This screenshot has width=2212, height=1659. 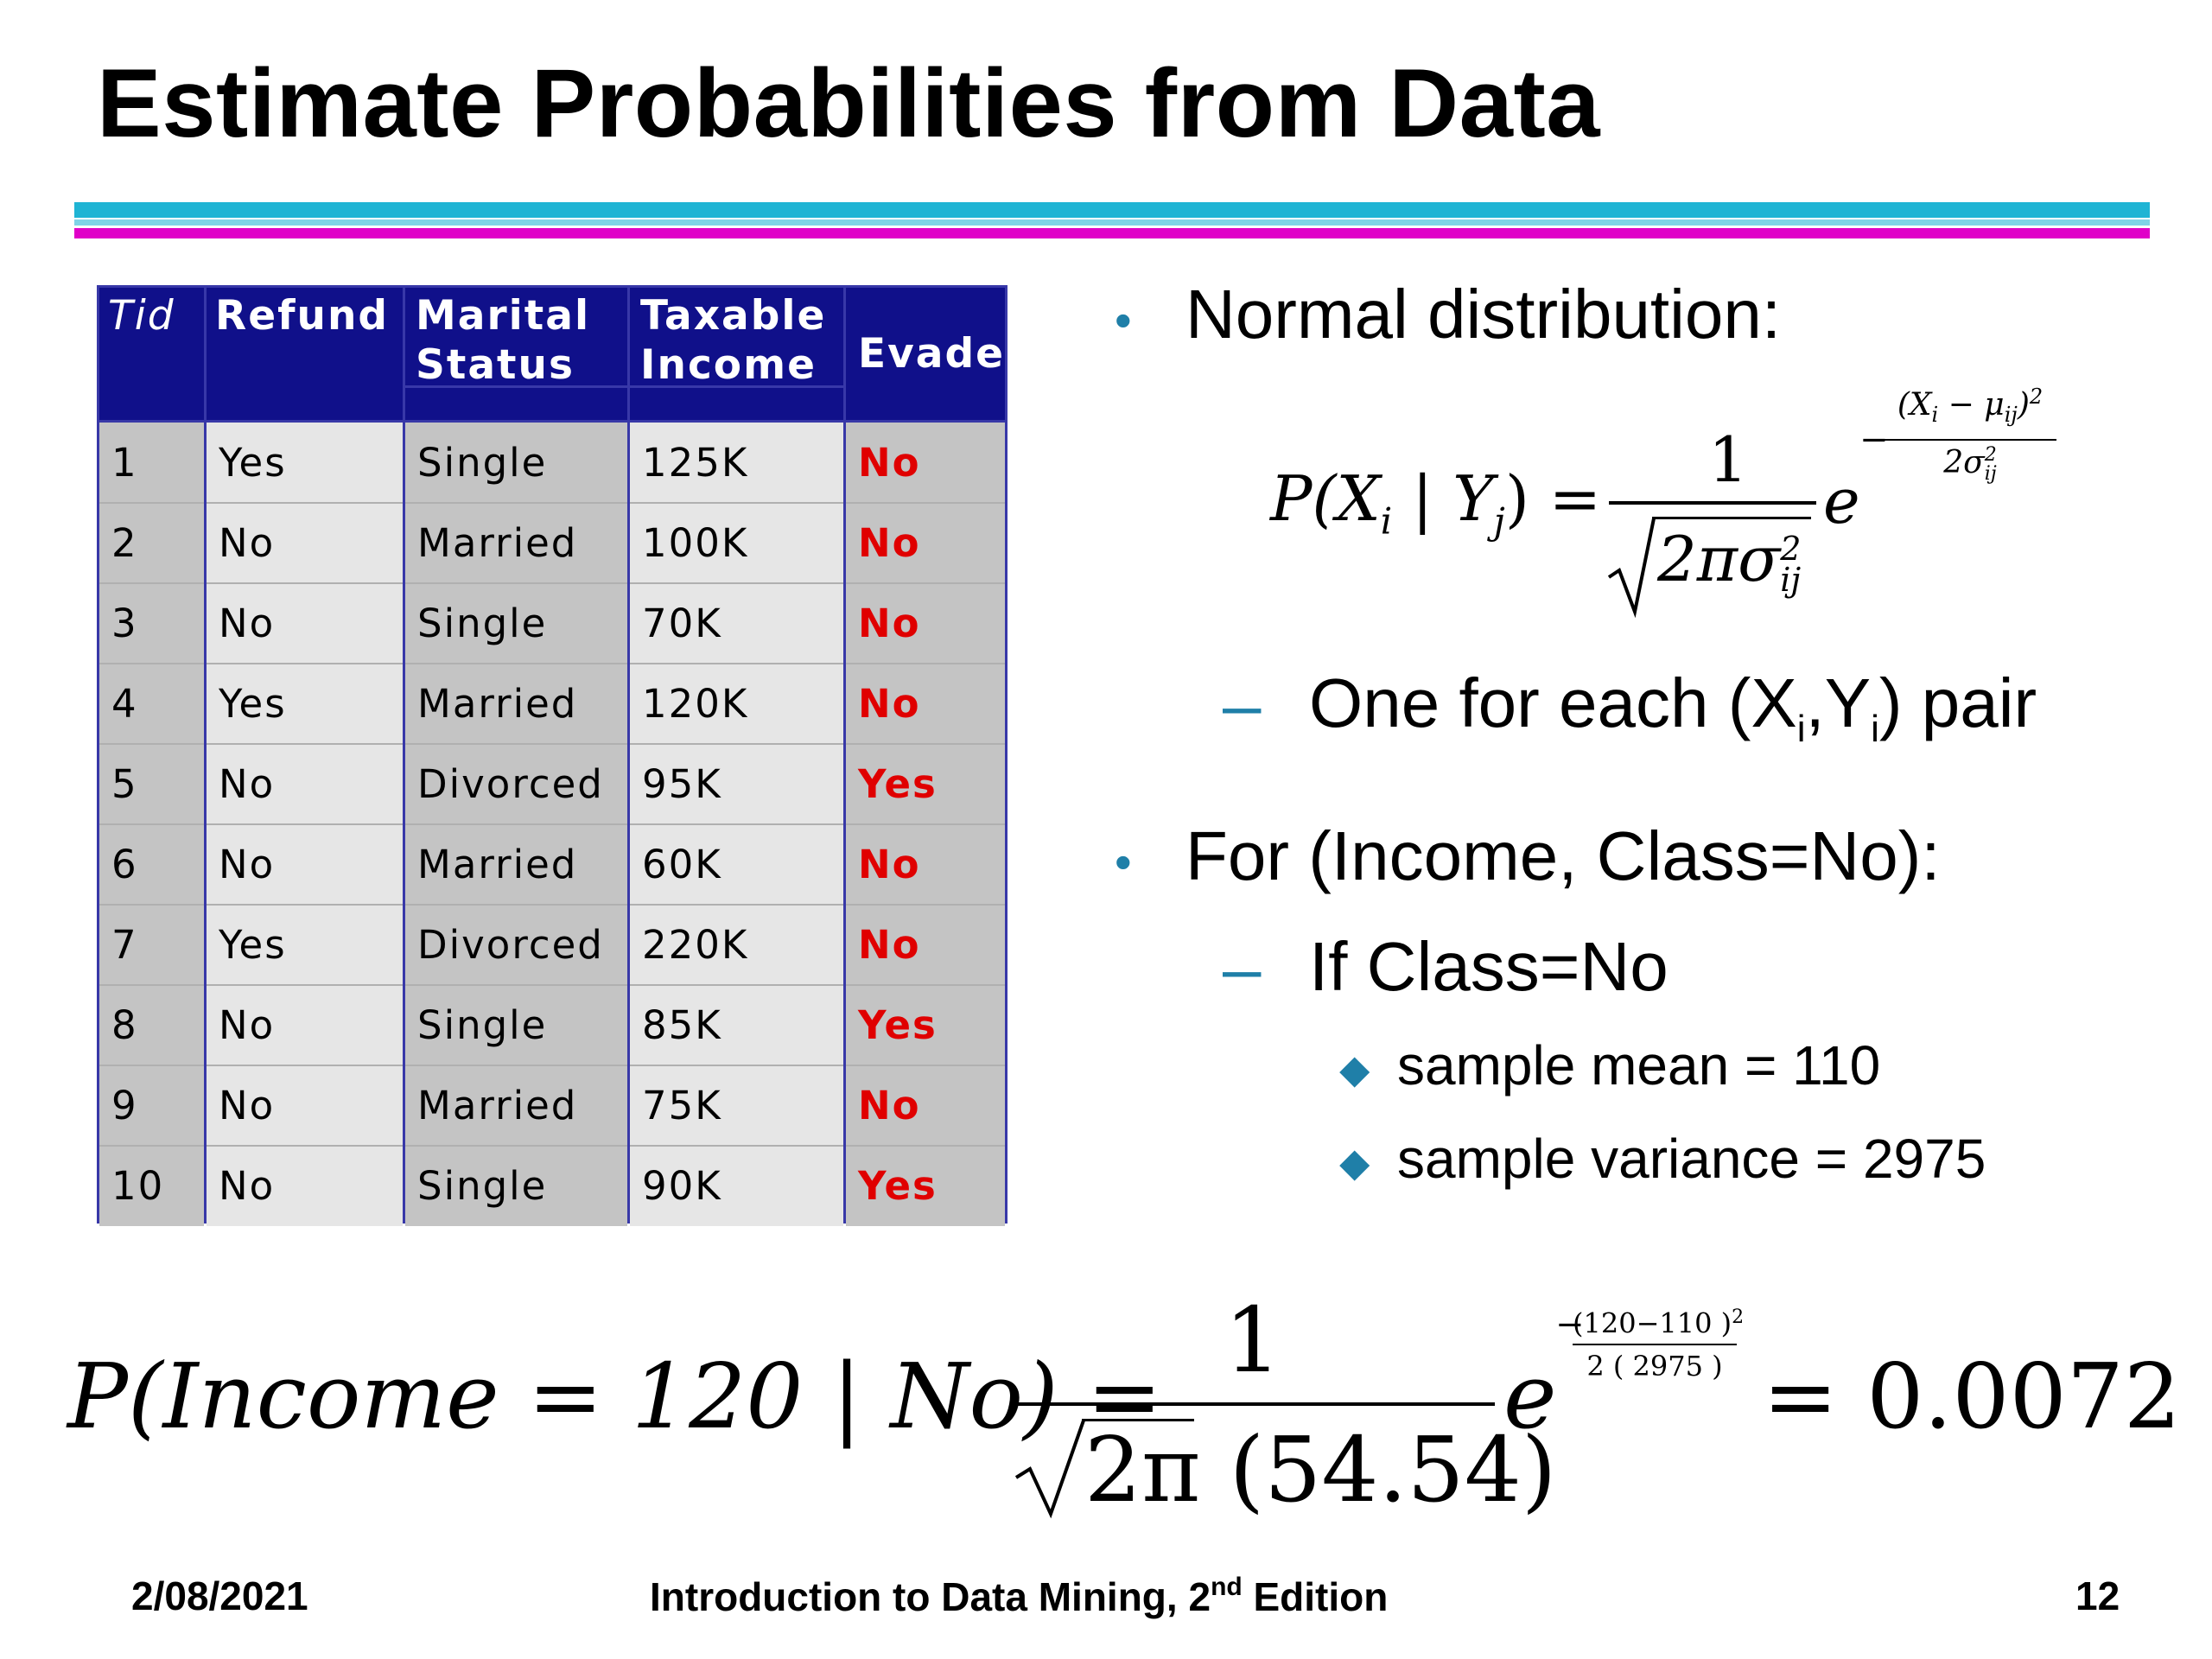 I want to click on table-cell-income: 125K, so click(x=736, y=463).